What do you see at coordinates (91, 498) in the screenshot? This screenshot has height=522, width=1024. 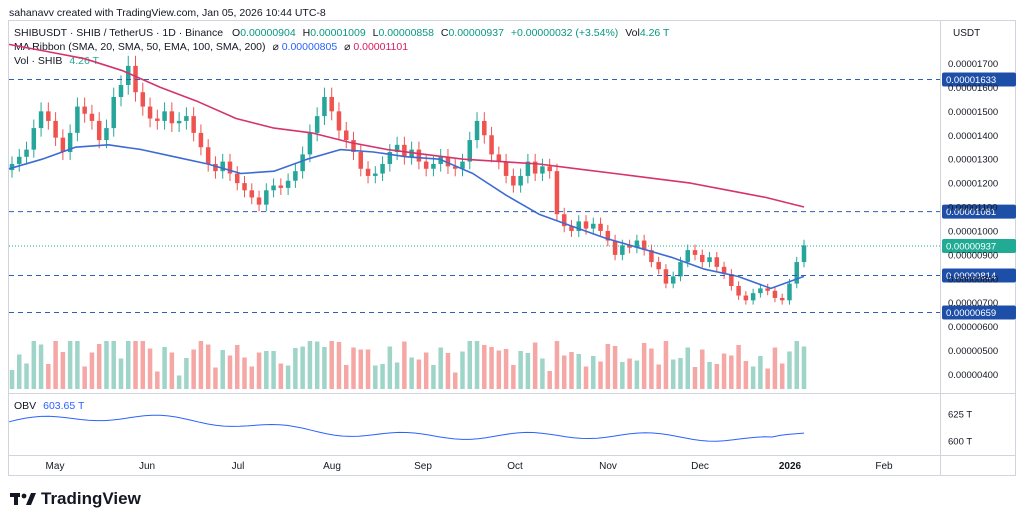 I see `tradingview-logo-text: TradingView` at bounding box center [91, 498].